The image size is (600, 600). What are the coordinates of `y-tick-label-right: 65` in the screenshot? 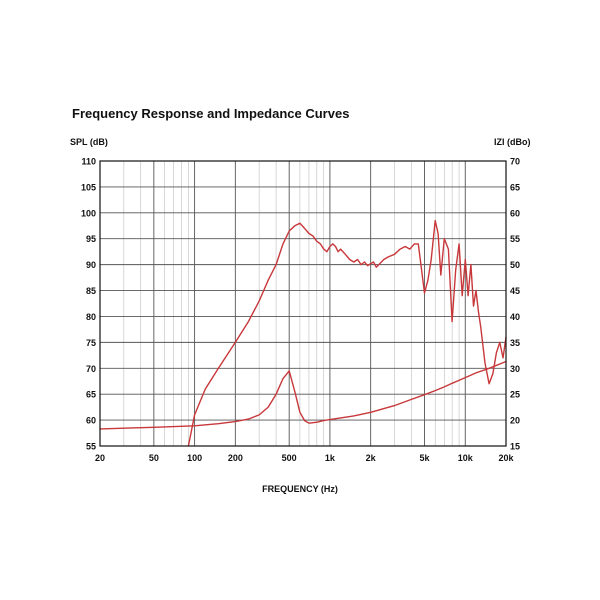 It's located at (515, 187).